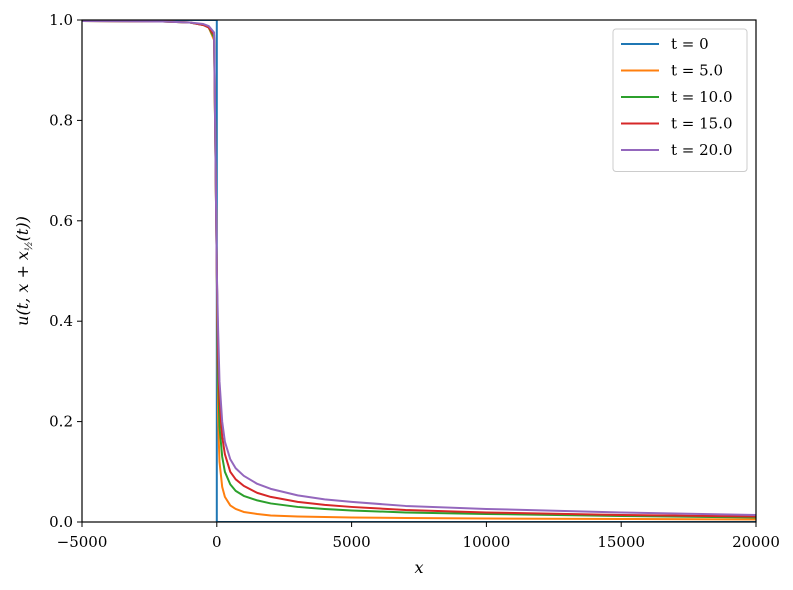 The height and width of the screenshot is (590, 793). I want to click on legend: t = 0 t = 5.0 t = 10.0 t = 15.0 t = 20.0, so click(680, 100).